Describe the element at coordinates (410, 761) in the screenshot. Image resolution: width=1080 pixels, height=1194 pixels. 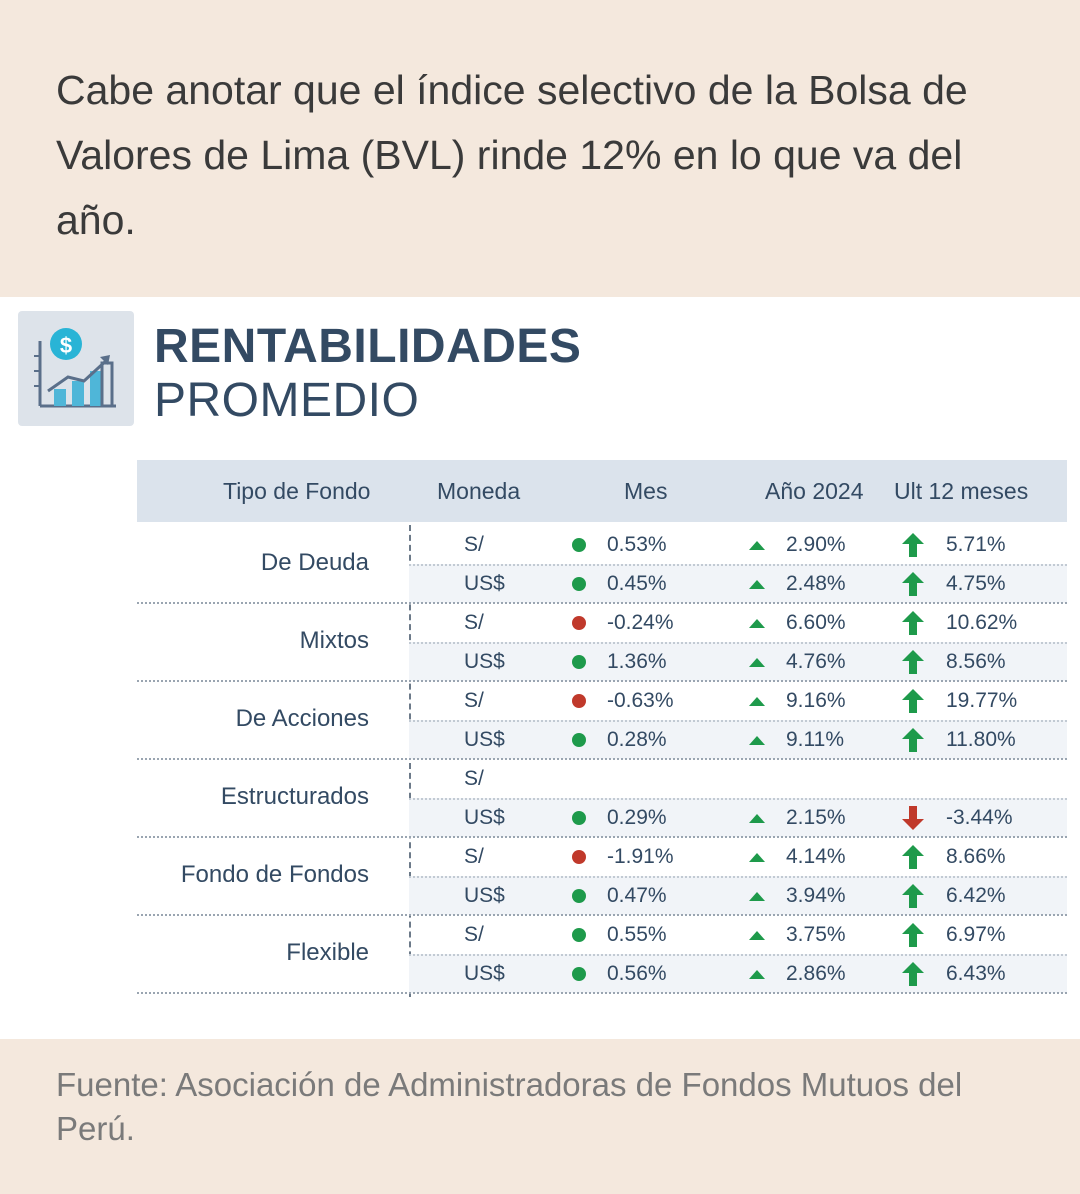
I see `column-divider` at that location.